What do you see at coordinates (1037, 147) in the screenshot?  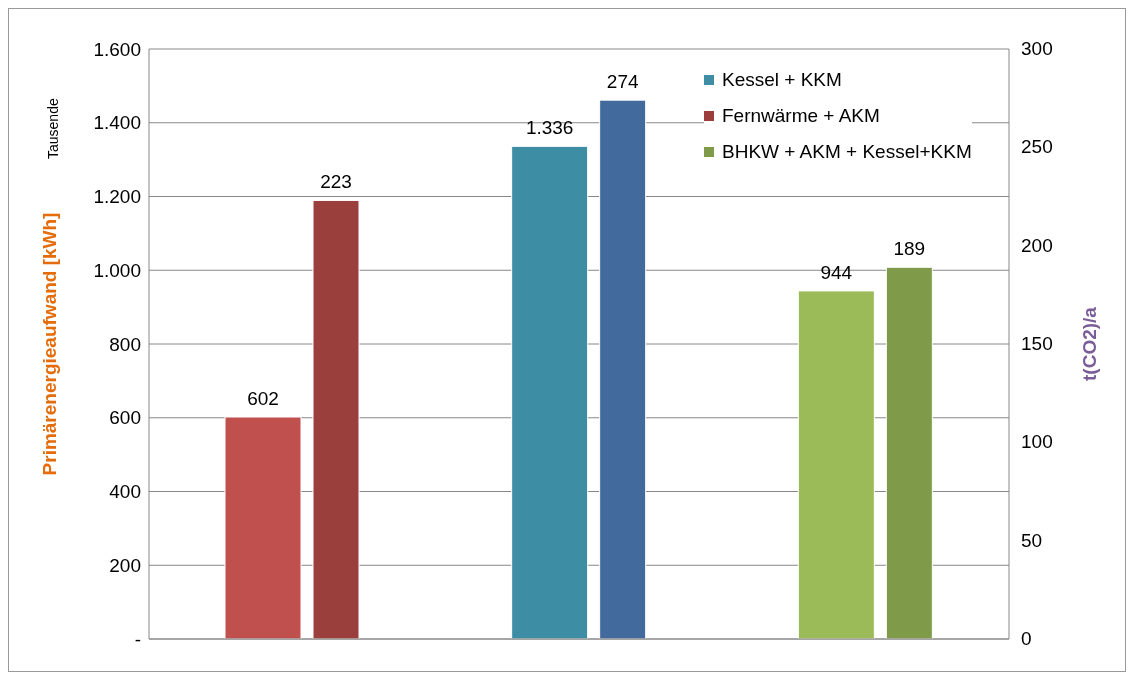 I see `y2-tick-label: 250` at bounding box center [1037, 147].